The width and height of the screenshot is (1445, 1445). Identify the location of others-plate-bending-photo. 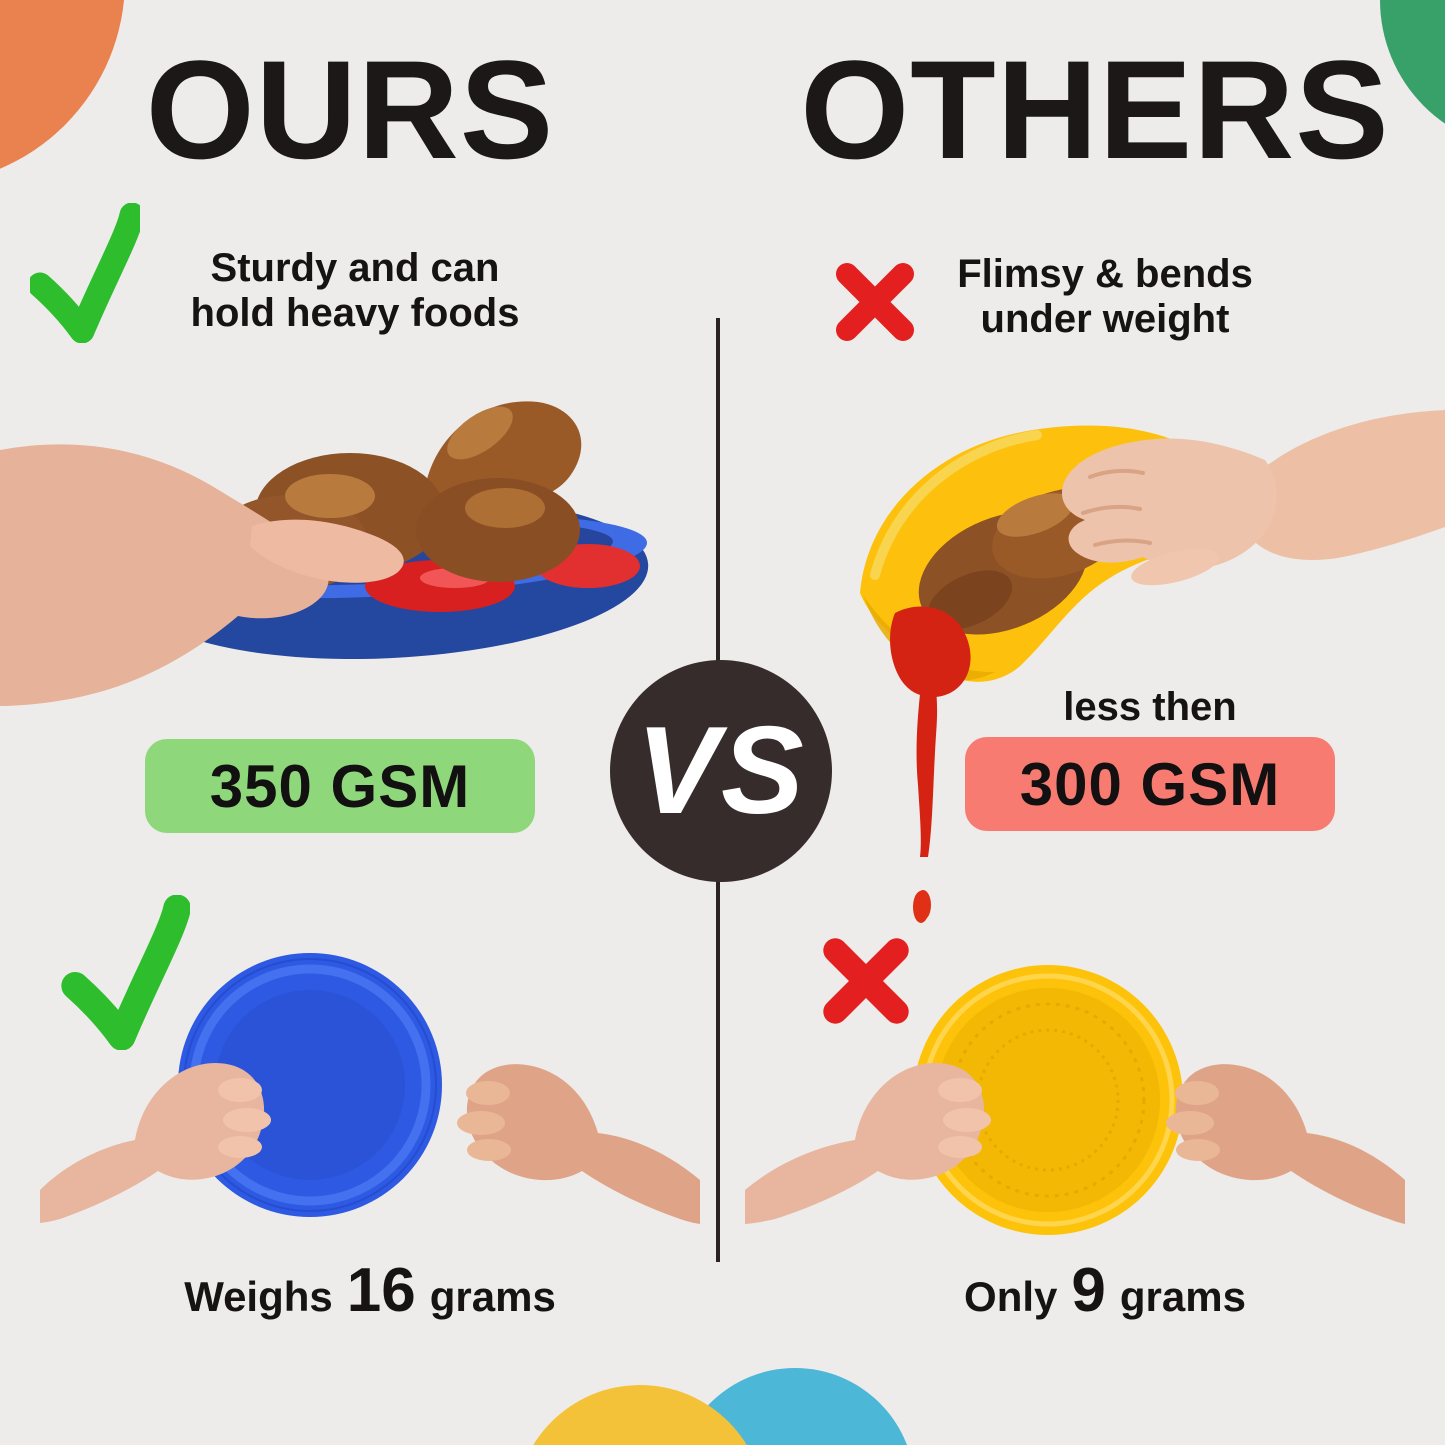
(1152, 665).